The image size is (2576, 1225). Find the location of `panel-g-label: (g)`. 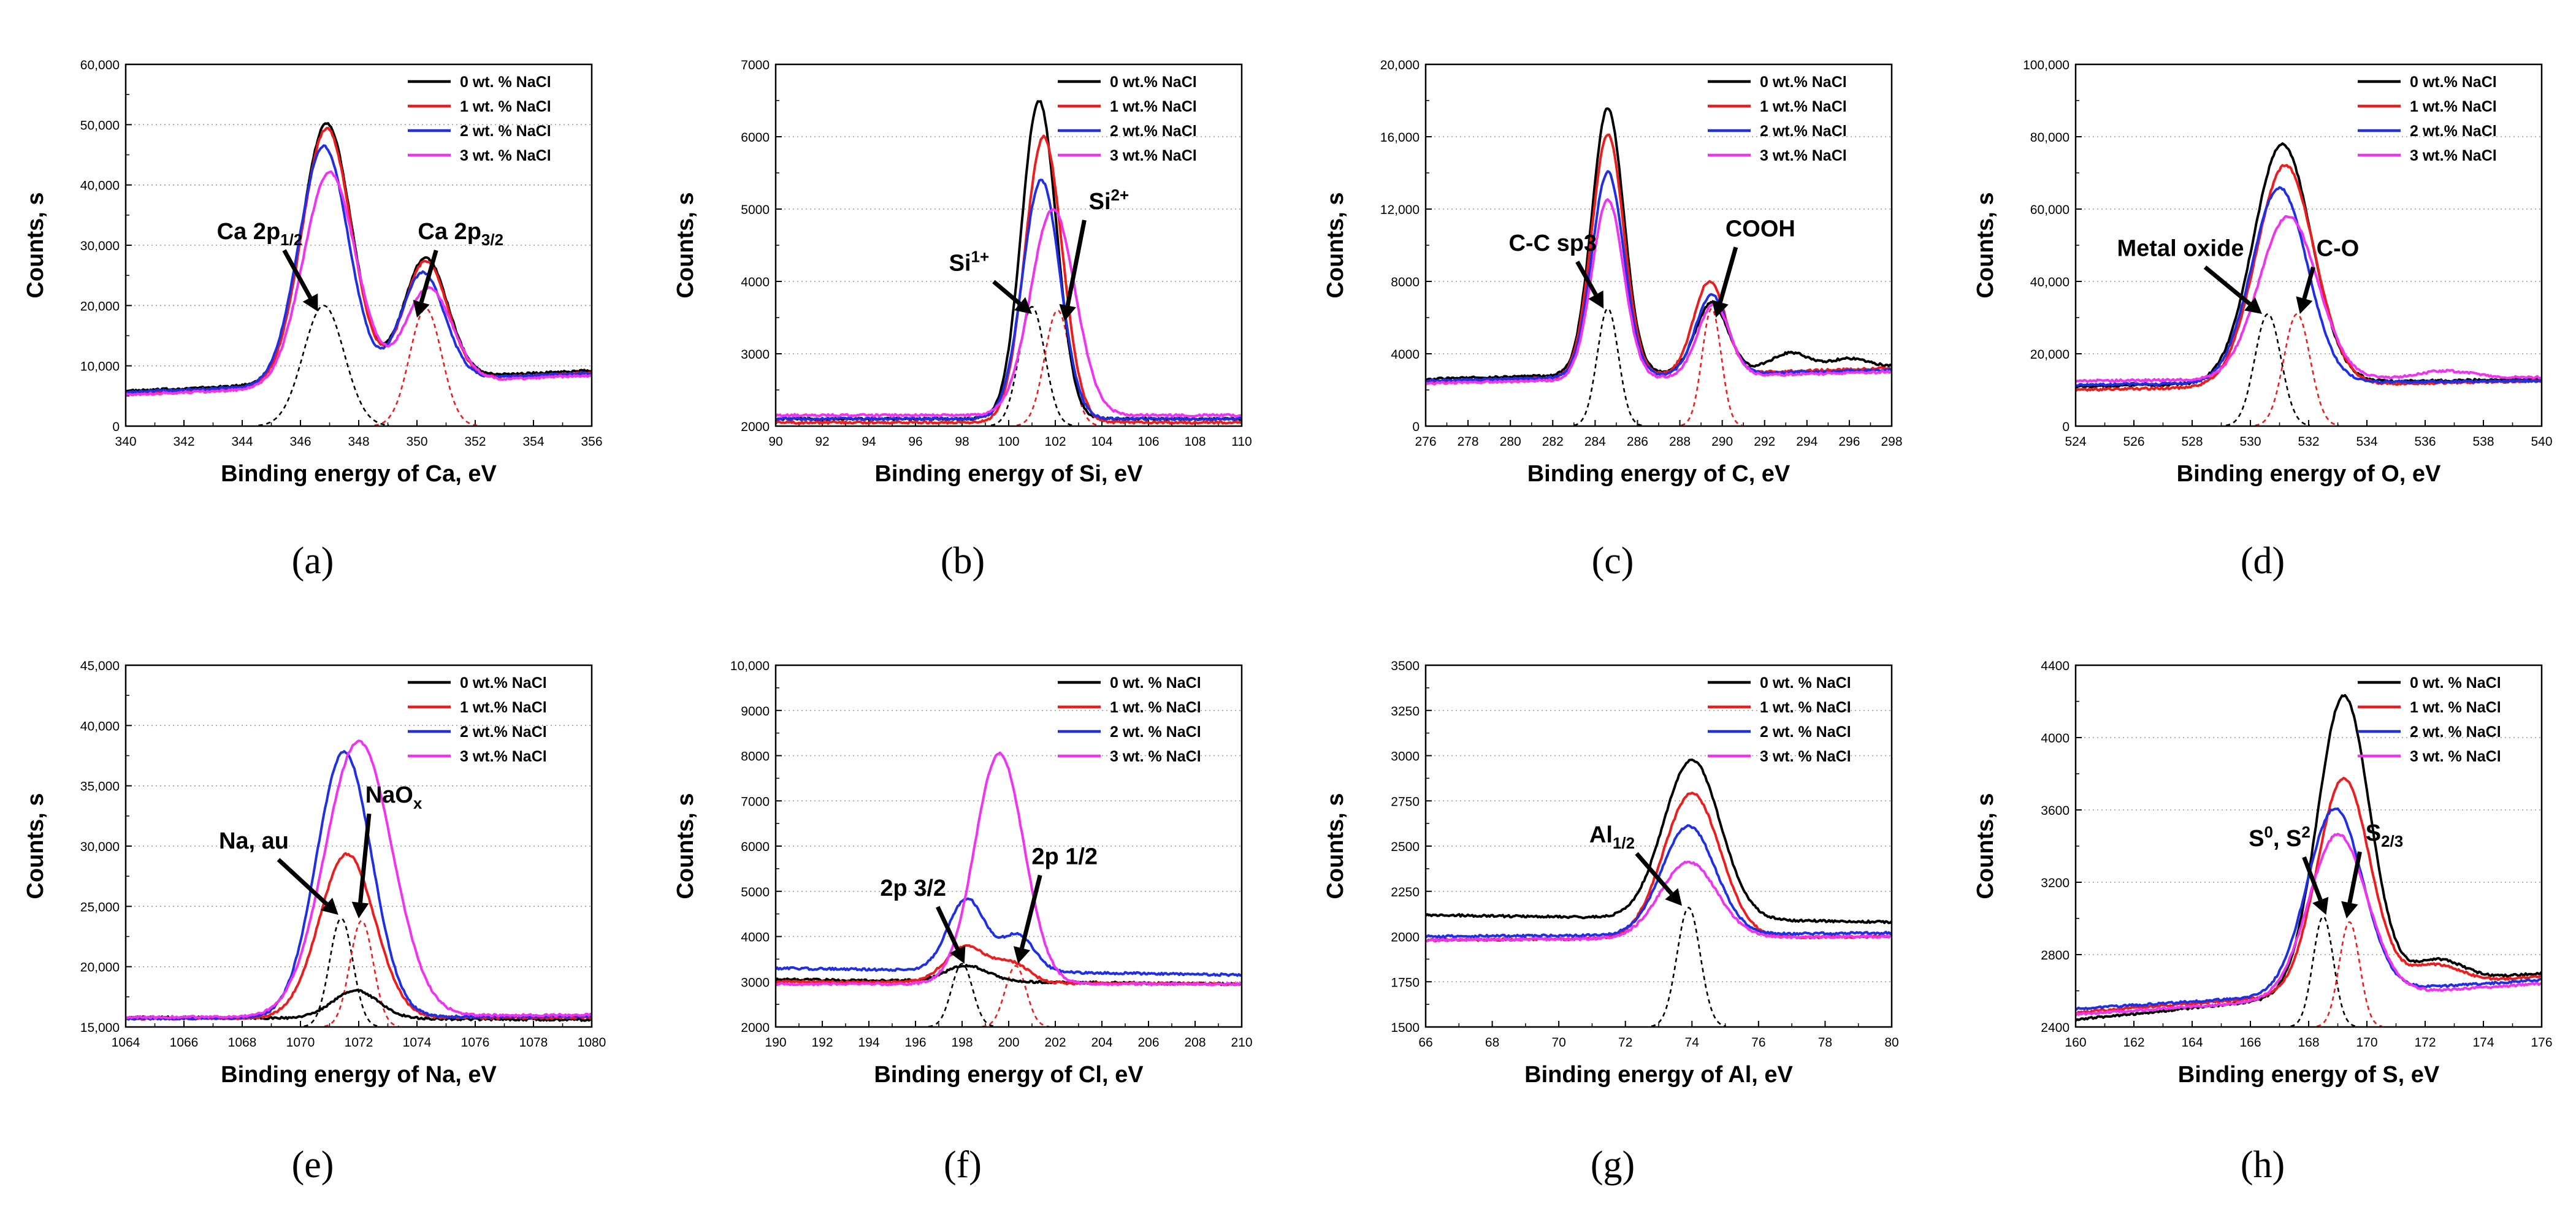

panel-g-label: (g) is located at coordinates (1613, 1165).